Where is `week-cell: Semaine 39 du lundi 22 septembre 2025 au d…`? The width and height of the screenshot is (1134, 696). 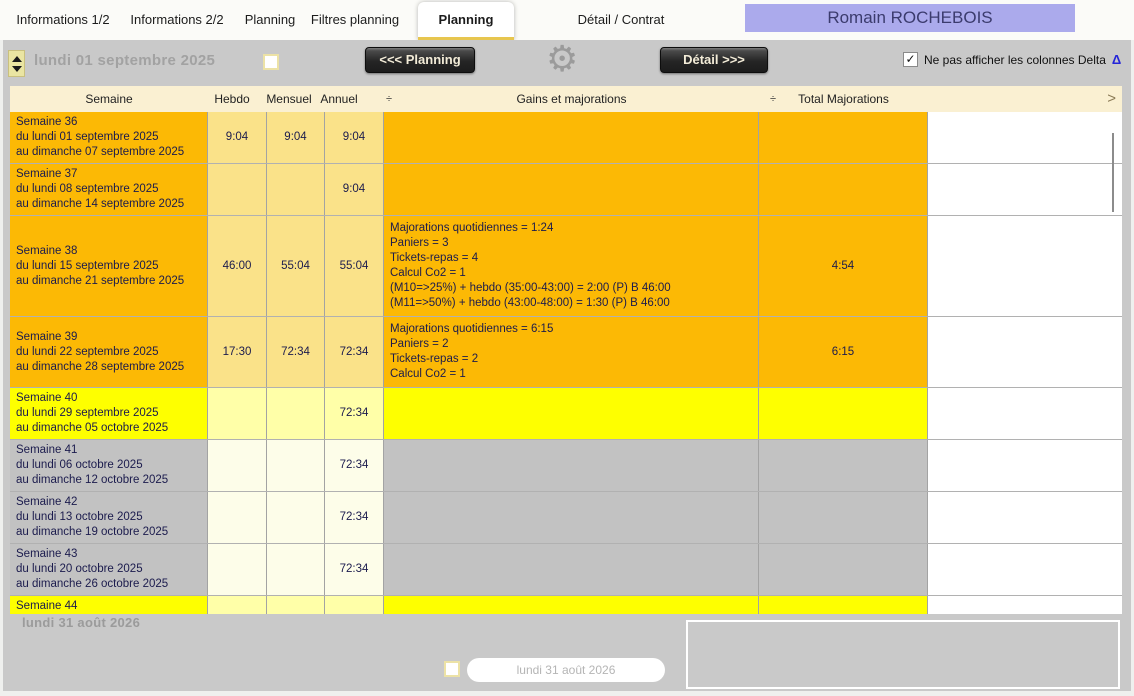
week-cell: Semaine 39 du lundi 22 septembre 2025 au d… is located at coordinates (109, 352).